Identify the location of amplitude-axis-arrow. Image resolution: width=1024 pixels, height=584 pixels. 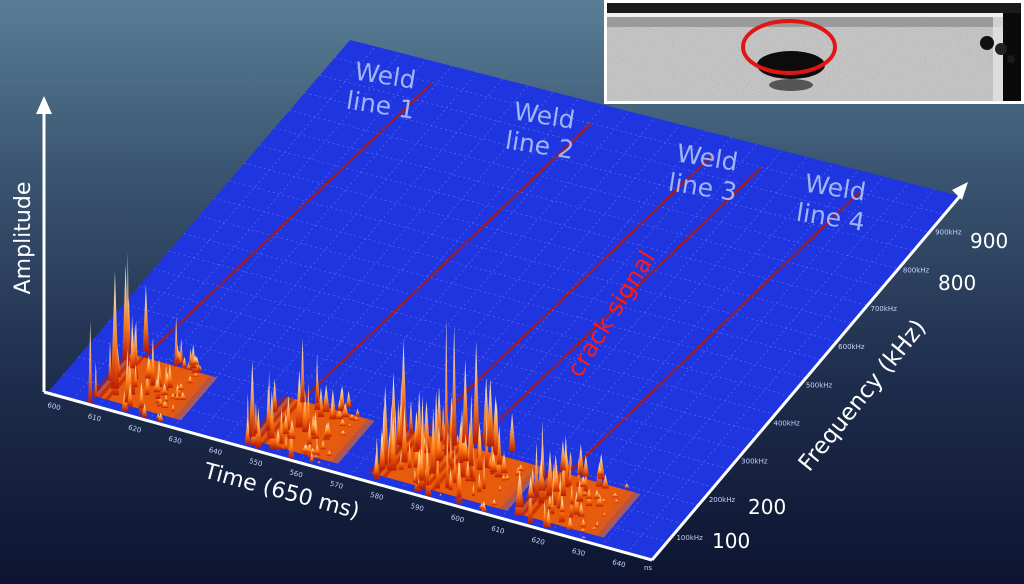
(44, 105).